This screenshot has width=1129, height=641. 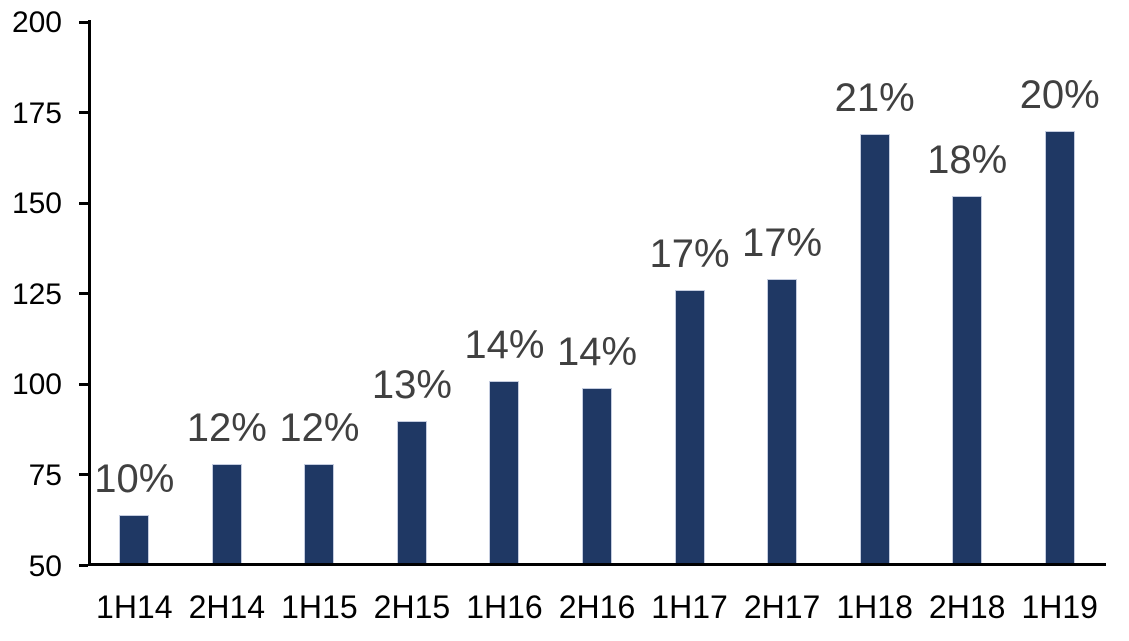 What do you see at coordinates (45, 566) in the screenshot?
I see `y-axis-tick-label: 50` at bounding box center [45, 566].